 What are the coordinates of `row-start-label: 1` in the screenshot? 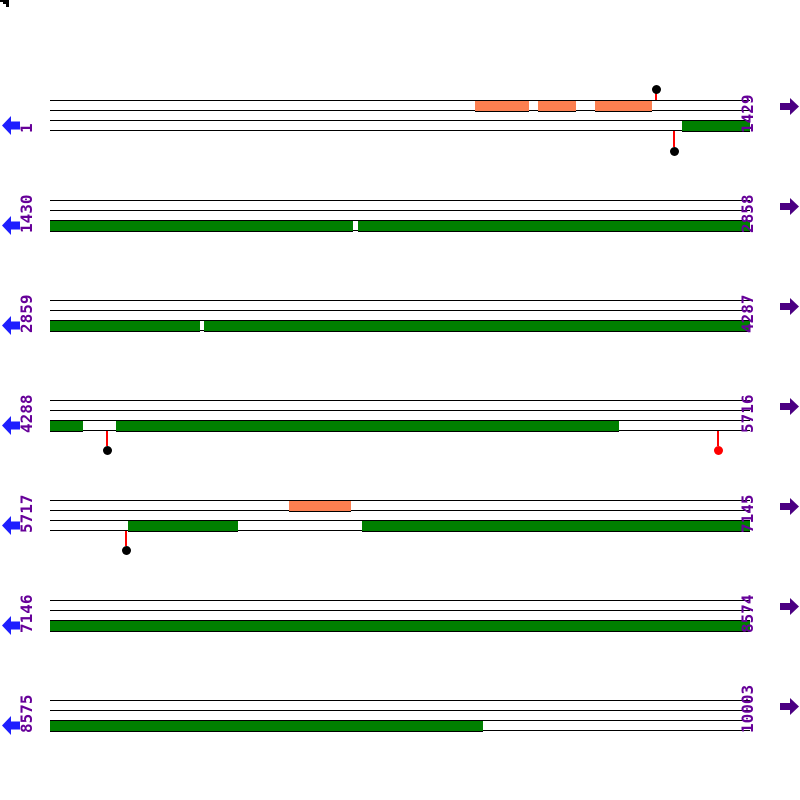 It's located at (26, 128).